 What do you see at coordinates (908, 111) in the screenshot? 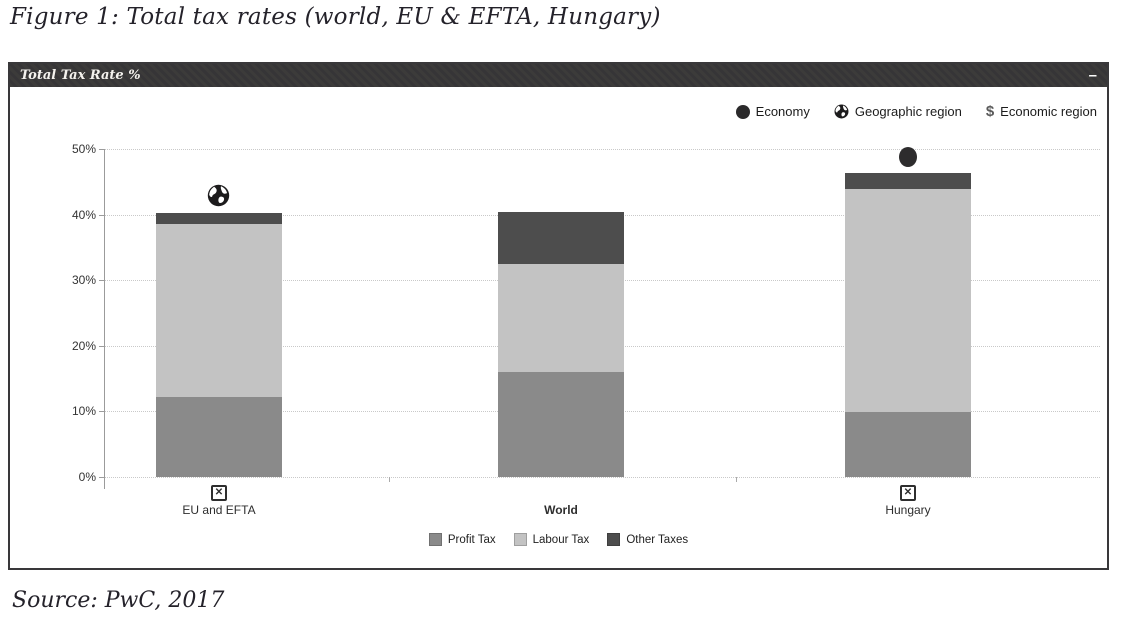
I see `legend-label: Geographic region` at bounding box center [908, 111].